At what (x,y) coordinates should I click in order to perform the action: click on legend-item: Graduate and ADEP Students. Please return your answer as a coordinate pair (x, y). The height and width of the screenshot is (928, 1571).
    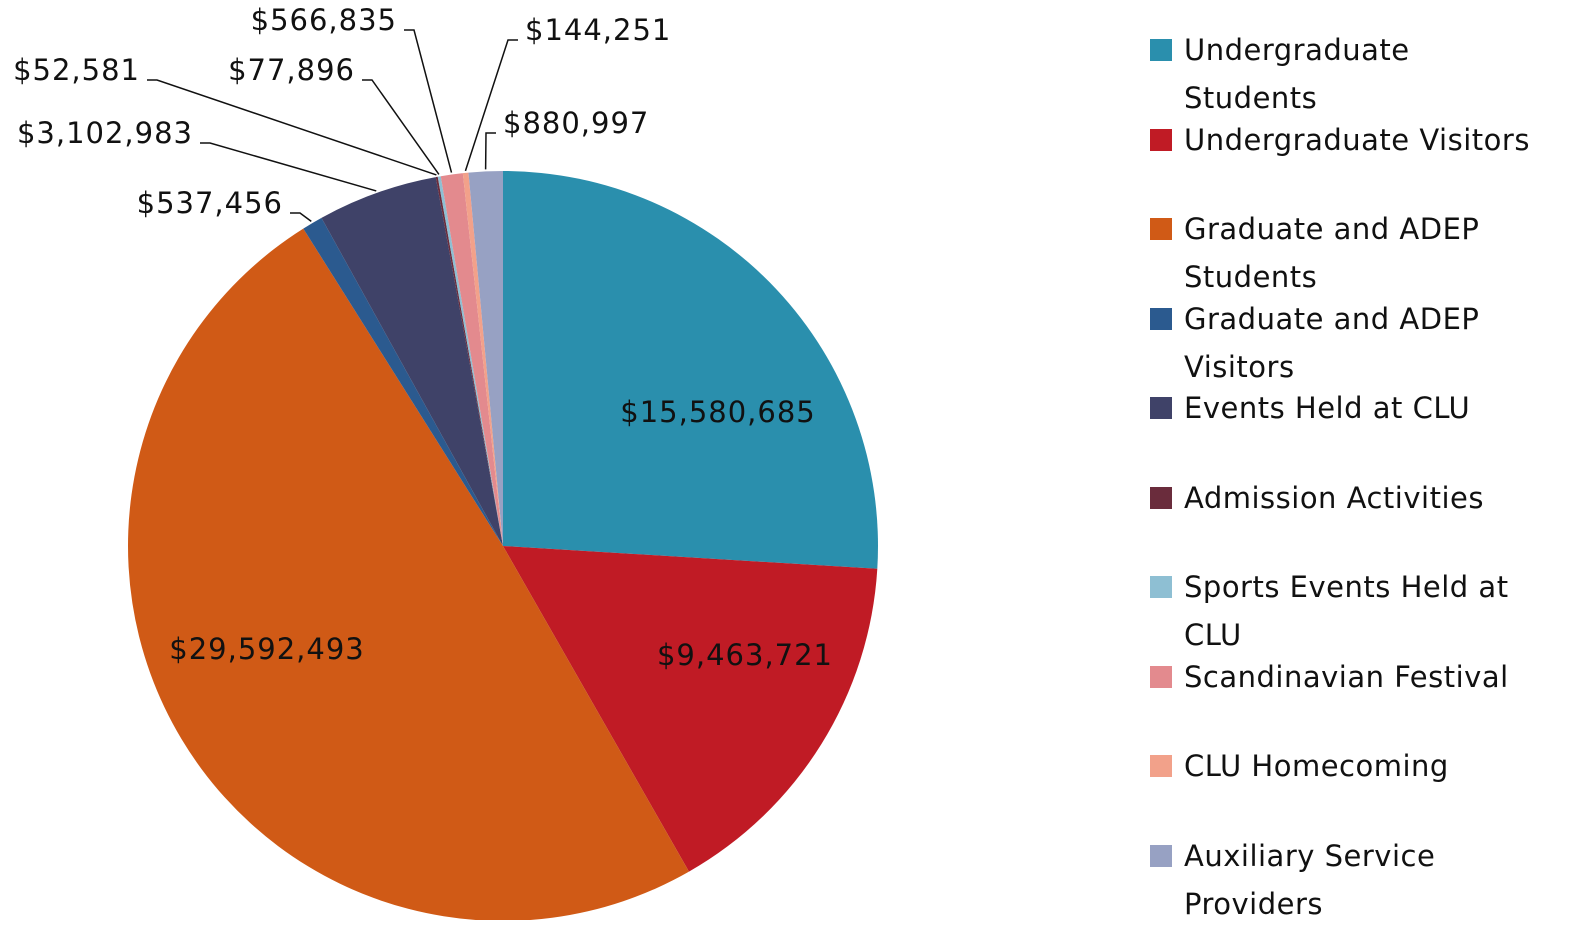
    Looking at the image, I should click on (1350, 253).